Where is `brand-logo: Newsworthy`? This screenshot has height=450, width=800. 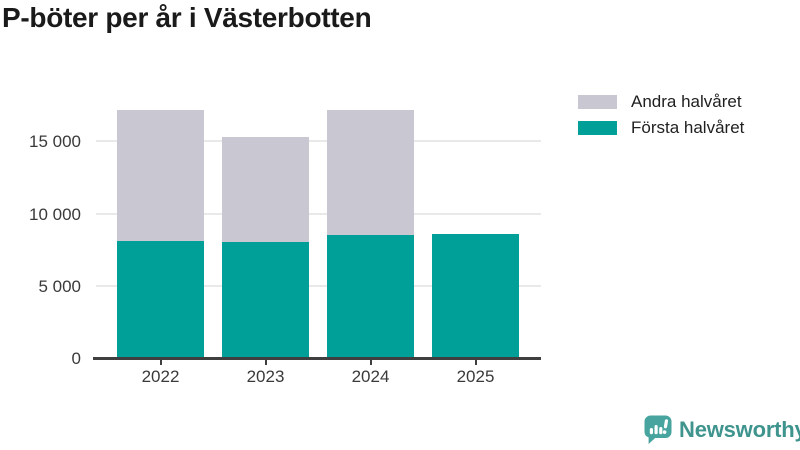 brand-logo: Newsworthy is located at coordinates (722, 430).